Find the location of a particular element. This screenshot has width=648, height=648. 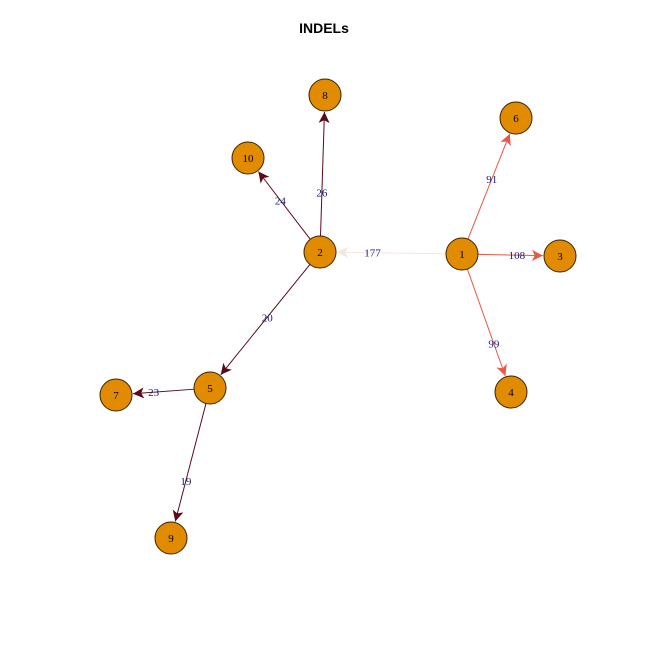

edge-label-2-8: 26 is located at coordinates (322, 193).